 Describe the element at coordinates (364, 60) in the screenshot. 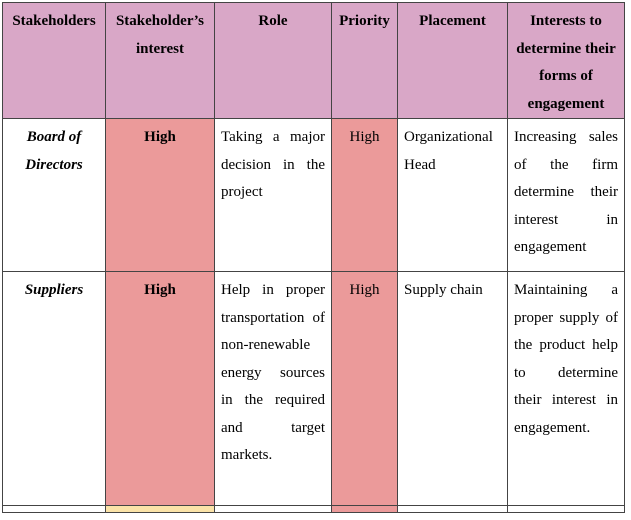

I see `header-priority: Priority` at that location.